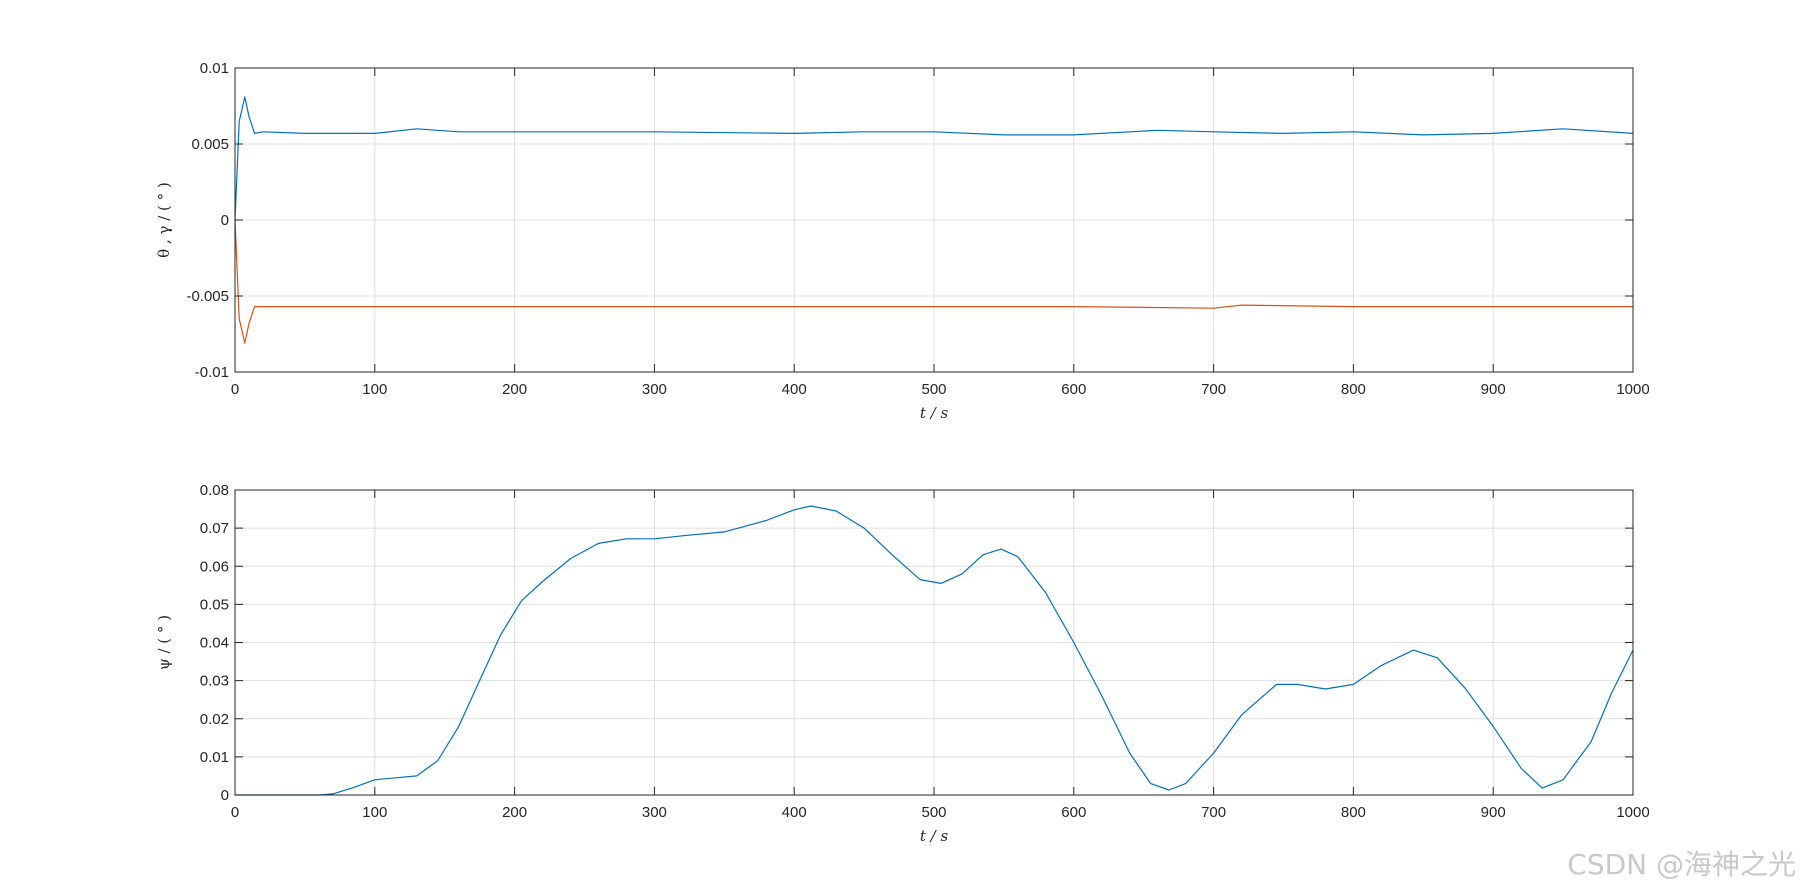 This screenshot has height=893, width=1806. Describe the element at coordinates (214, 719) in the screenshot. I see `y-tick-label: 0.02` at that location.